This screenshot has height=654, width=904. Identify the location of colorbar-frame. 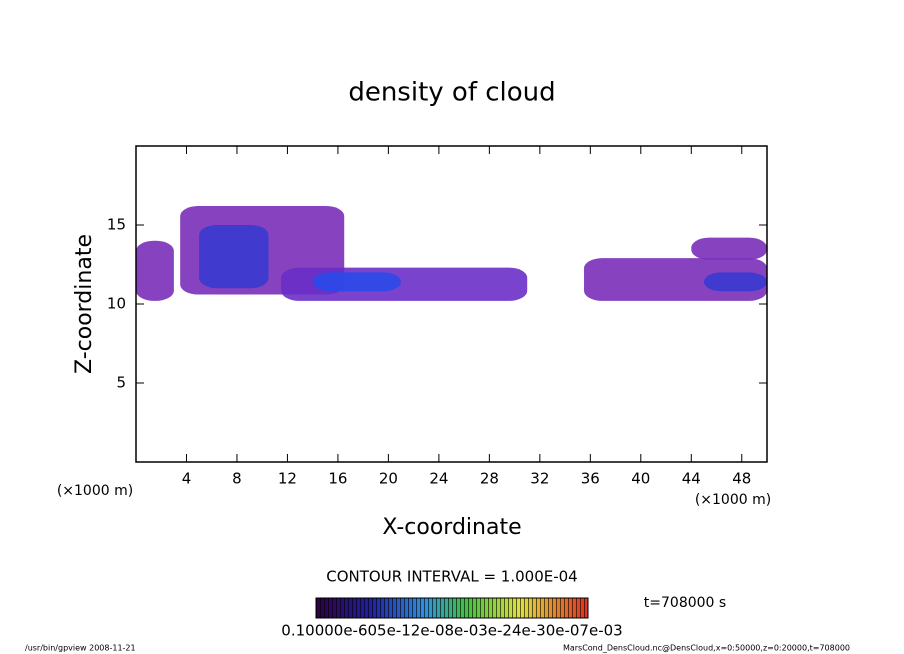
(452, 608).